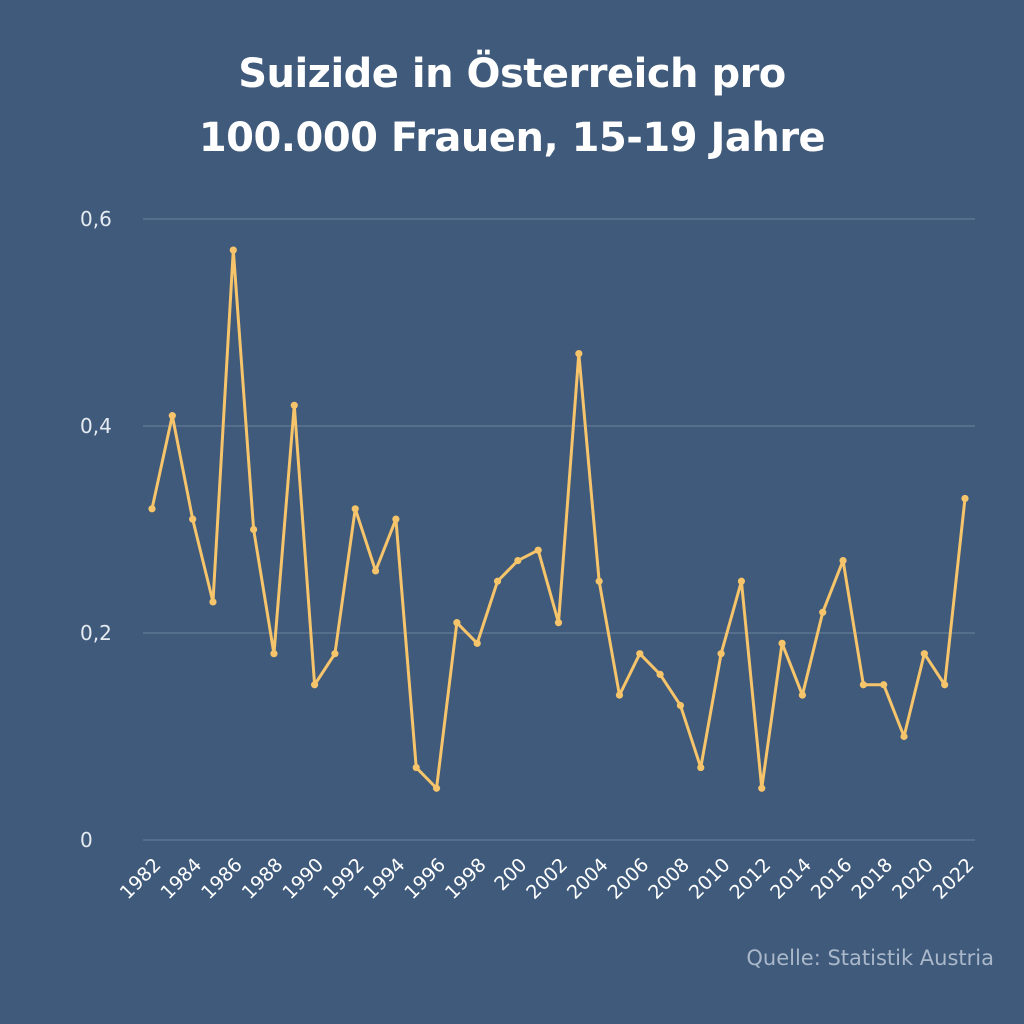  I want to click on x-tick-label: 2014, so click(791, 879).